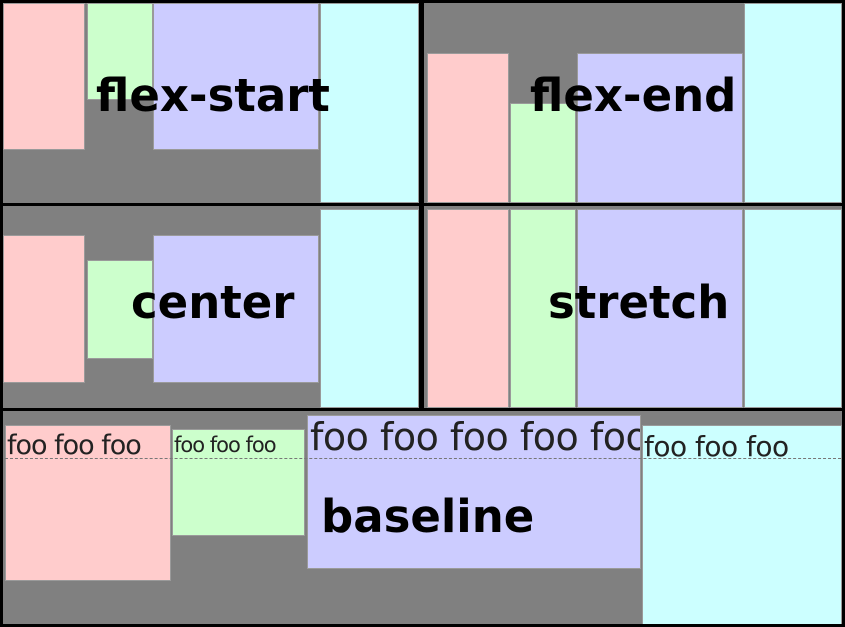 The height and width of the screenshot is (627, 845). What do you see at coordinates (633, 95) in the screenshot?
I see `panel-label: flex-end` at bounding box center [633, 95].